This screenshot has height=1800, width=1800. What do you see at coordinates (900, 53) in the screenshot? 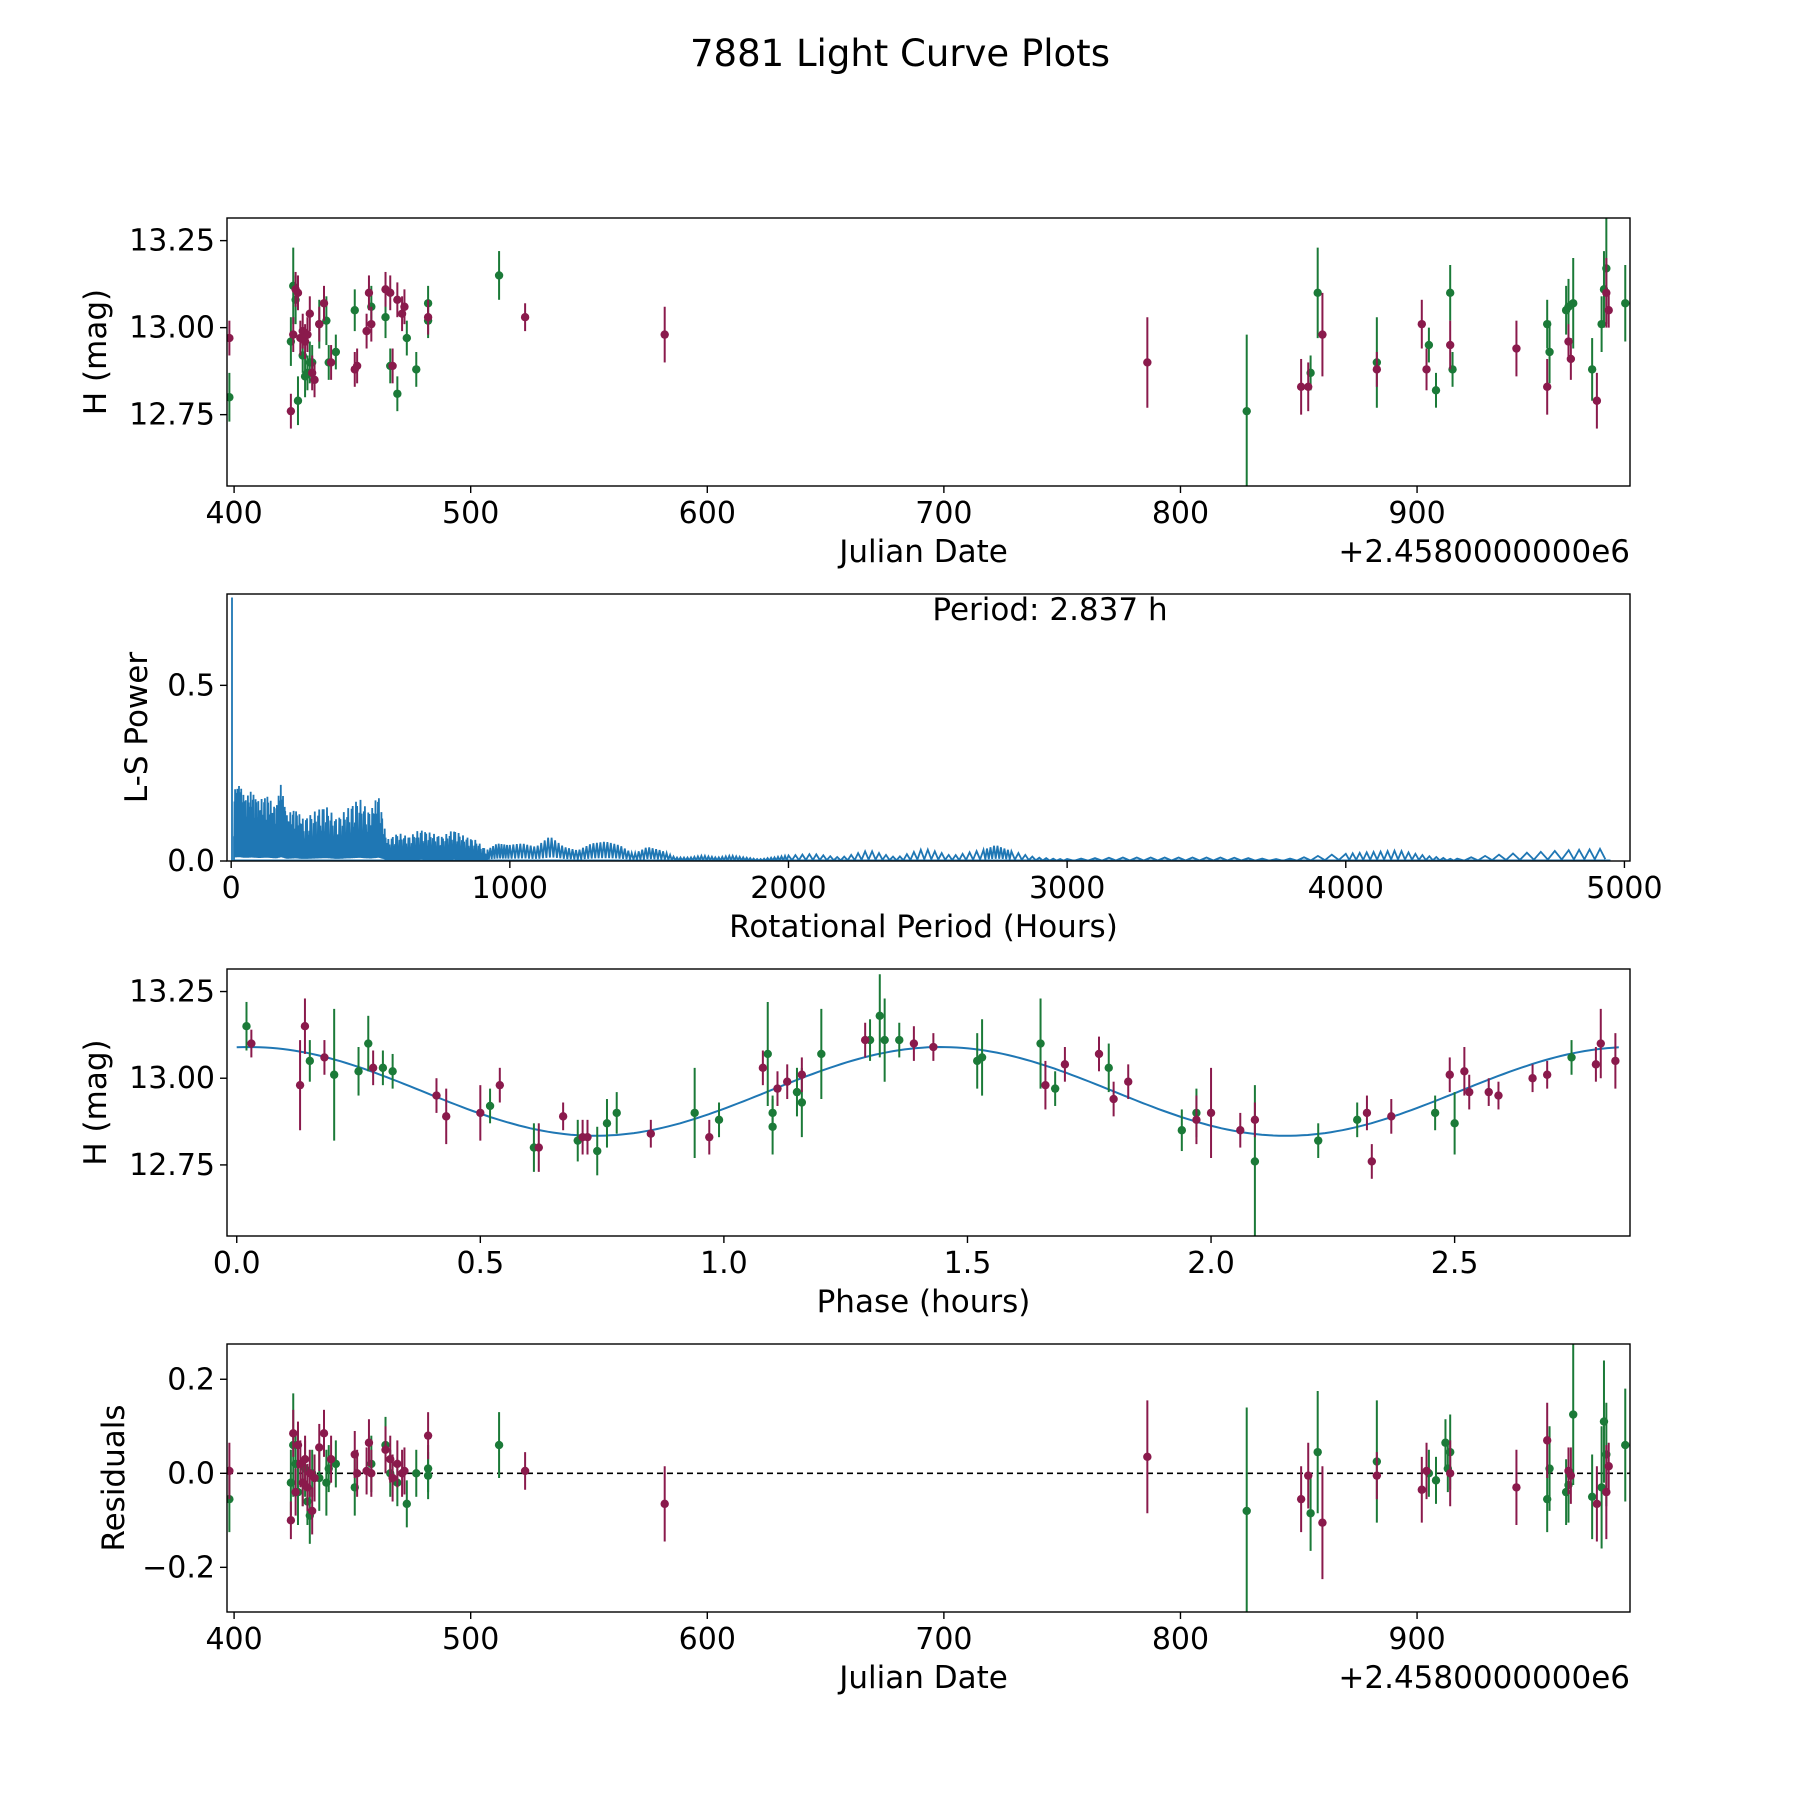
I see `figure-title: 7881 Light Curve Plots` at bounding box center [900, 53].